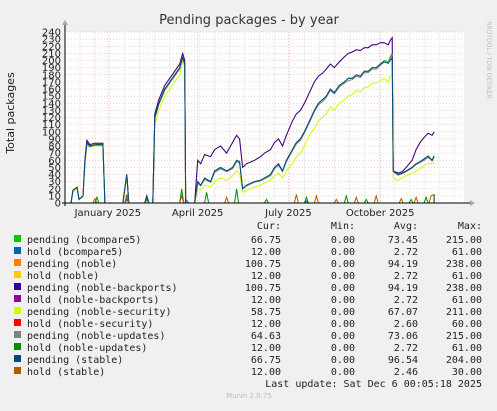  I want to click on y-tick-label: 70, so click(54, 154).